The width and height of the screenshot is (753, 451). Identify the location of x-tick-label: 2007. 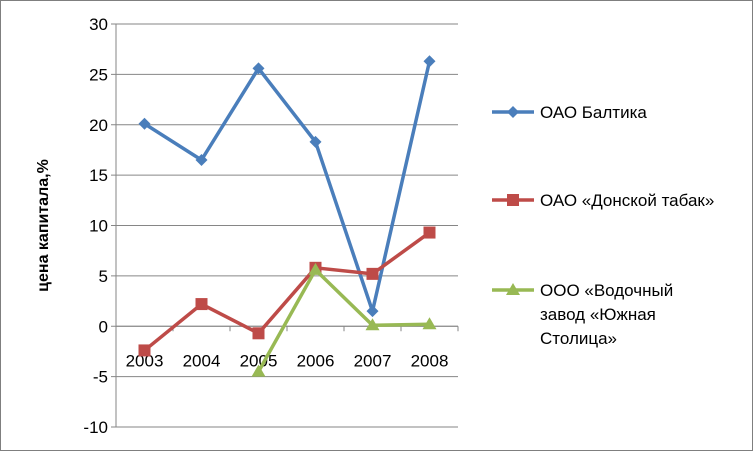
(373, 360).